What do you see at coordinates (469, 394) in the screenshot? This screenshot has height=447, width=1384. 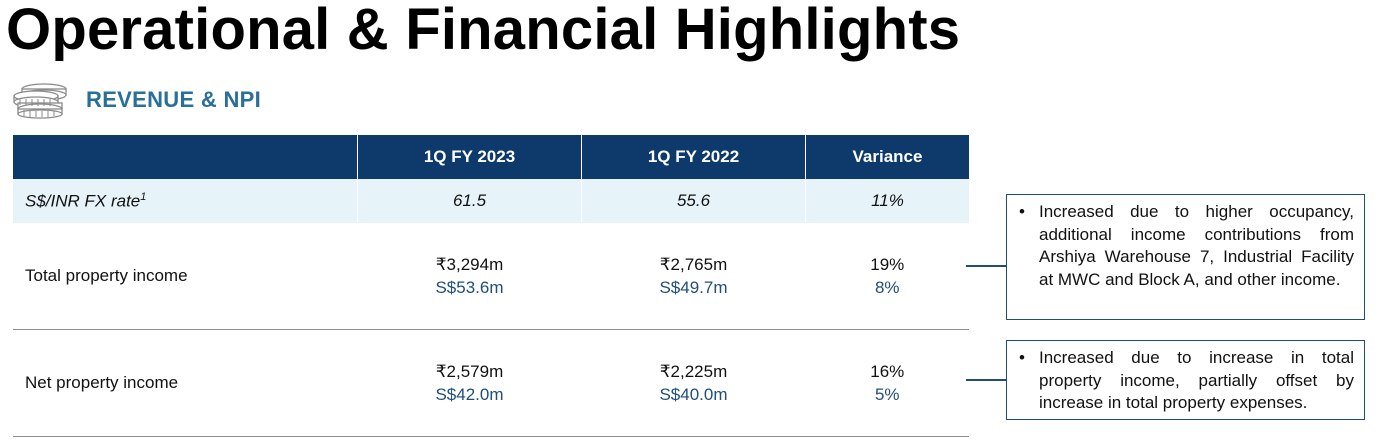 I see `sgd-value: S$42.0m` at bounding box center [469, 394].